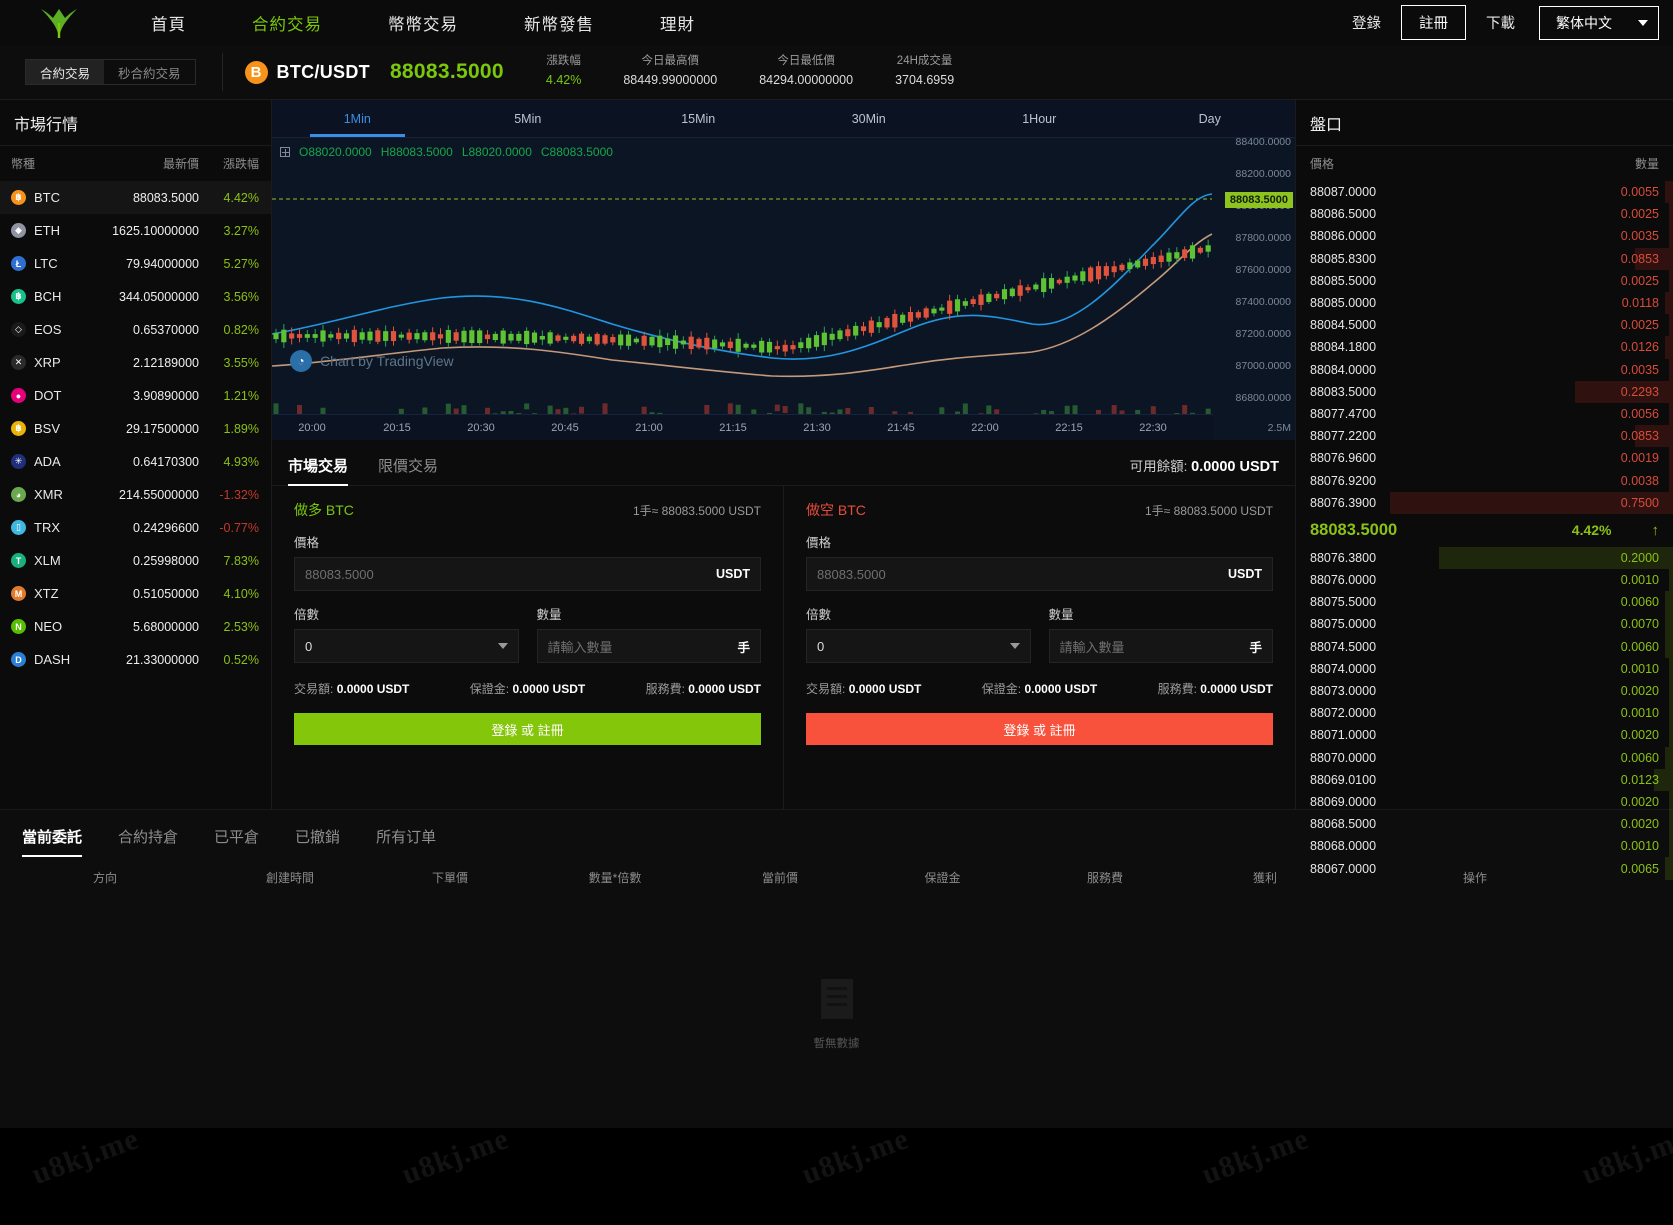  What do you see at coordinates (135, 593) in the screenshot?
I see `market-row-xtz: M XTZ 0.51050000 4.10%` at bounding box center [135, 593].